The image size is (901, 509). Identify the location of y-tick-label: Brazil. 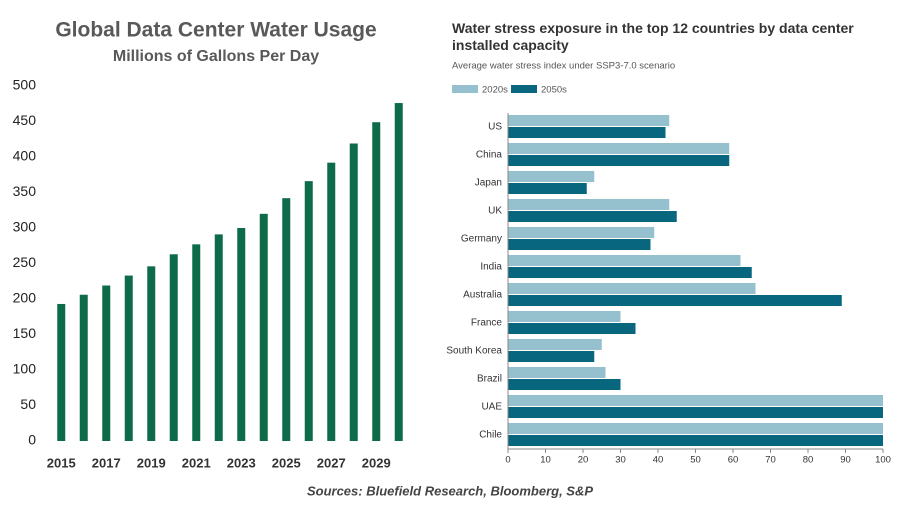
(489, 379).